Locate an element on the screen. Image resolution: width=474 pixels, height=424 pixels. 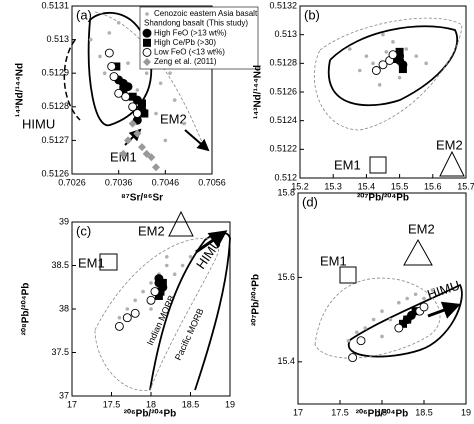
y-tick-label: 15.8 is located at coordinates (286, 192).